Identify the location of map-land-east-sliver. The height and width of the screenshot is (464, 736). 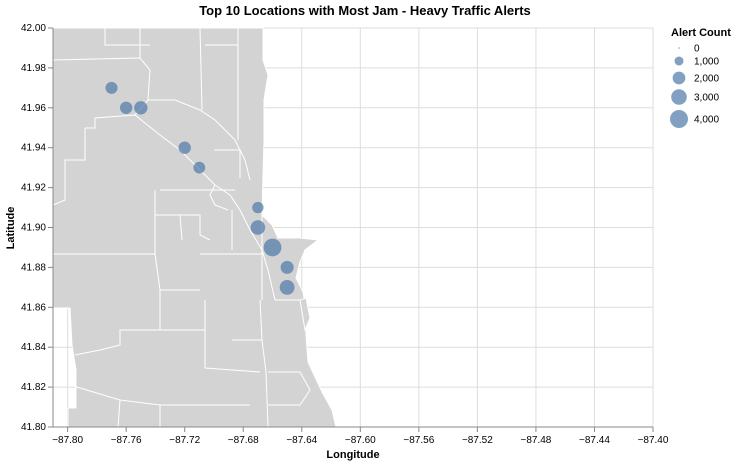
(305, 314).